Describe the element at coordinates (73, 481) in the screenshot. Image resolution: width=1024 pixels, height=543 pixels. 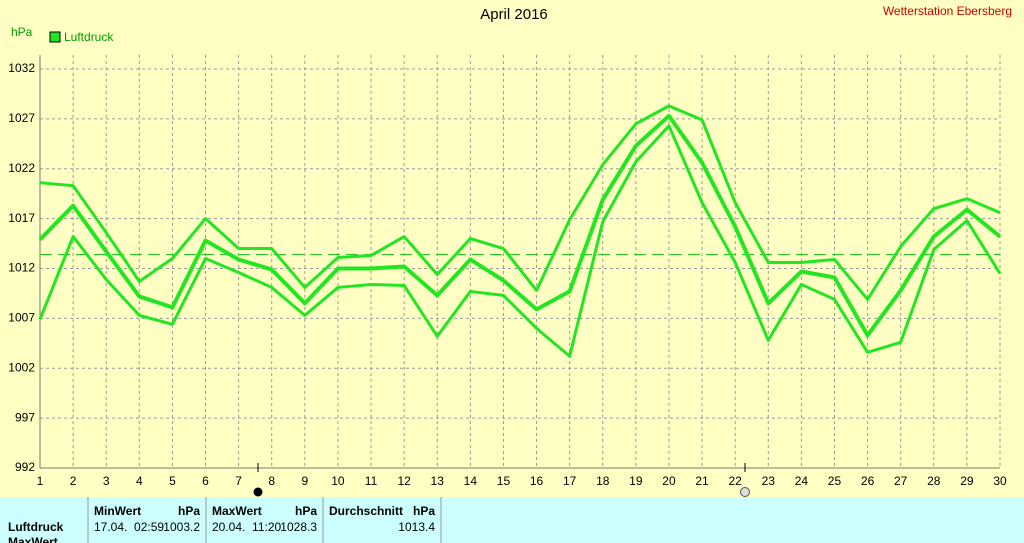
I see `x-tick-label: 2` at that location.